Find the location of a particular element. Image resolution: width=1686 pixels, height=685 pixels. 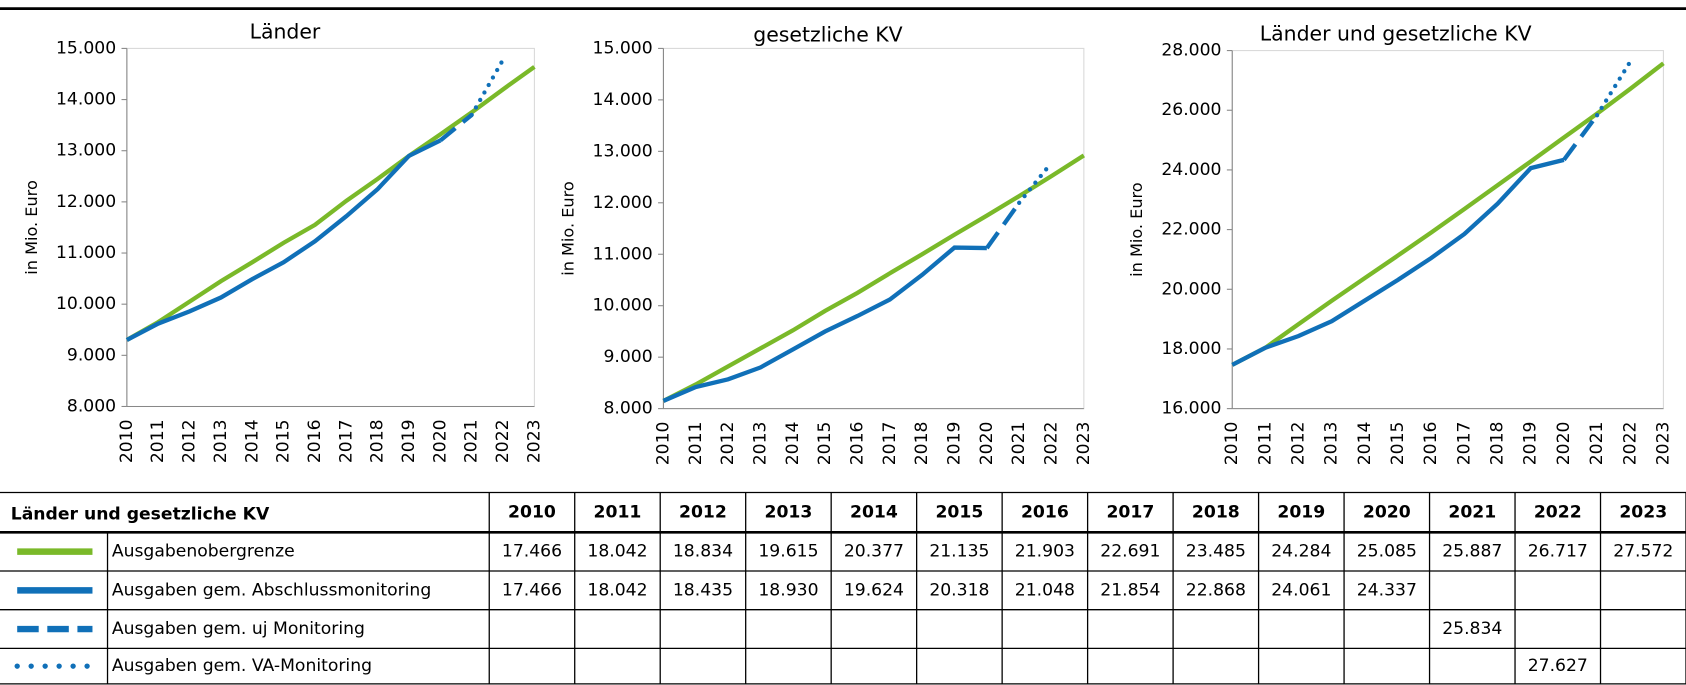

table-cell: 27.627 is located at coordinates (1558, 666).